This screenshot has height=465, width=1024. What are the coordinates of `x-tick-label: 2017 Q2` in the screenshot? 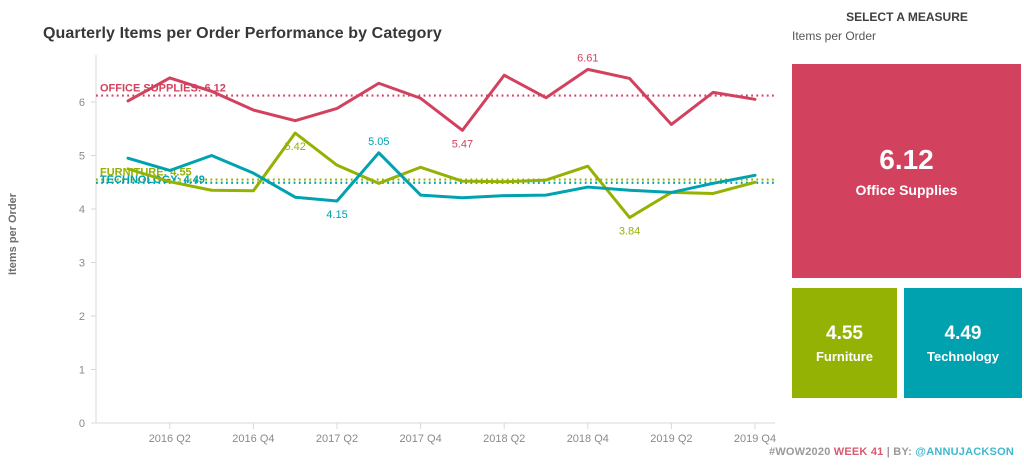 It's located at (337, 439).